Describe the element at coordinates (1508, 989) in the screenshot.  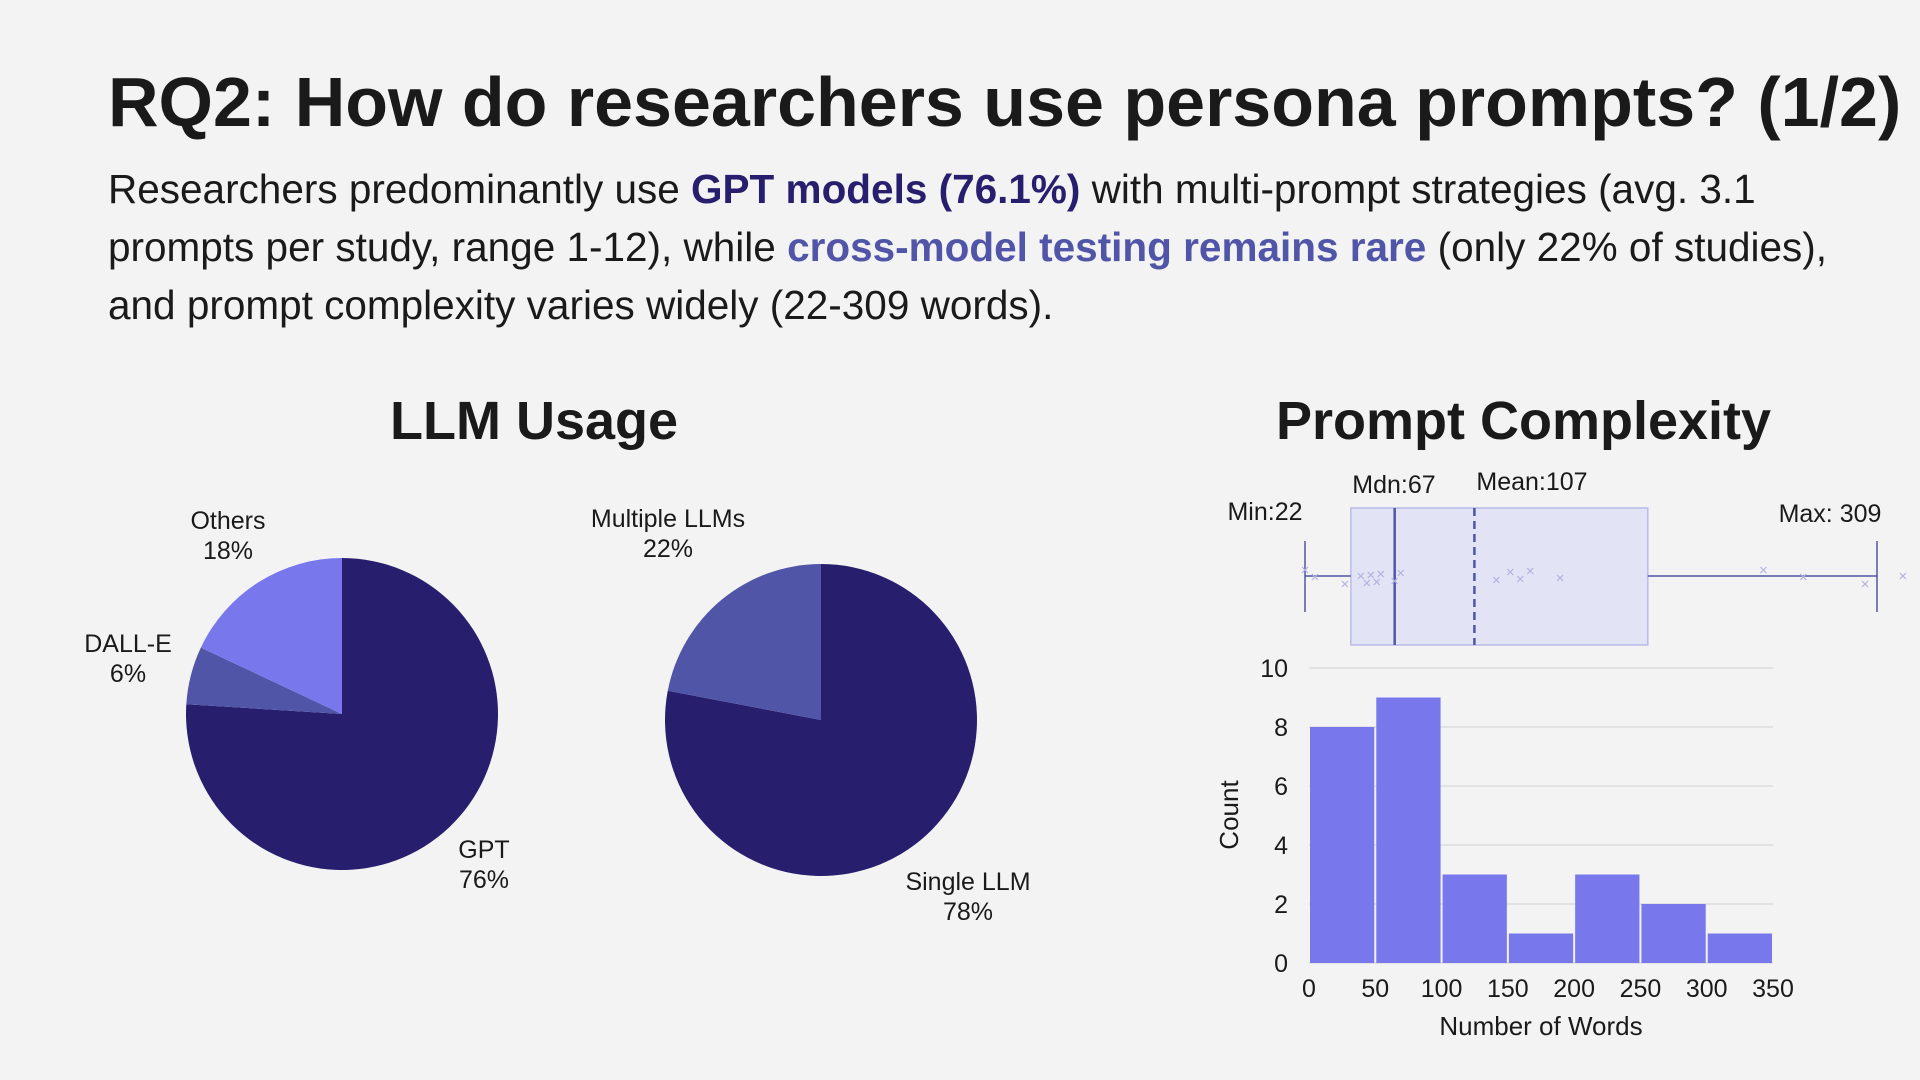
I see `x-tick-label: 150` at that location.